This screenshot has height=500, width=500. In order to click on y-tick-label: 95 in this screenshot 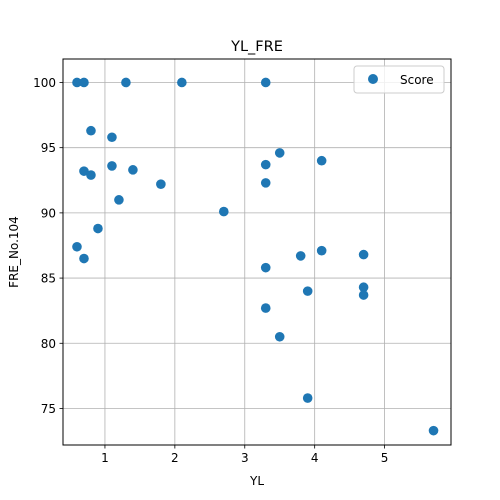, I will do `click(48, 148)`.